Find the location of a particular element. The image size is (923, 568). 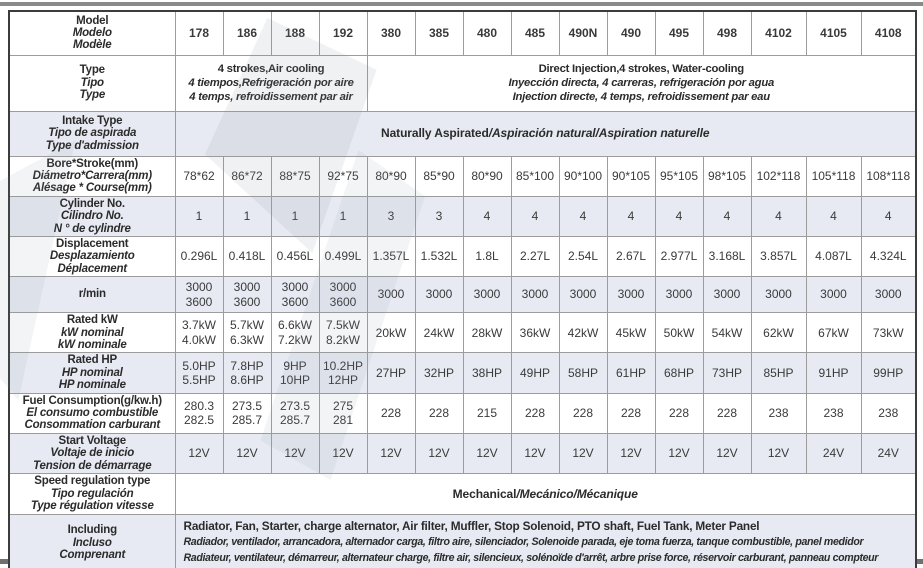

spec-value-cell: 4.324L is located at coordinates (888, 256).